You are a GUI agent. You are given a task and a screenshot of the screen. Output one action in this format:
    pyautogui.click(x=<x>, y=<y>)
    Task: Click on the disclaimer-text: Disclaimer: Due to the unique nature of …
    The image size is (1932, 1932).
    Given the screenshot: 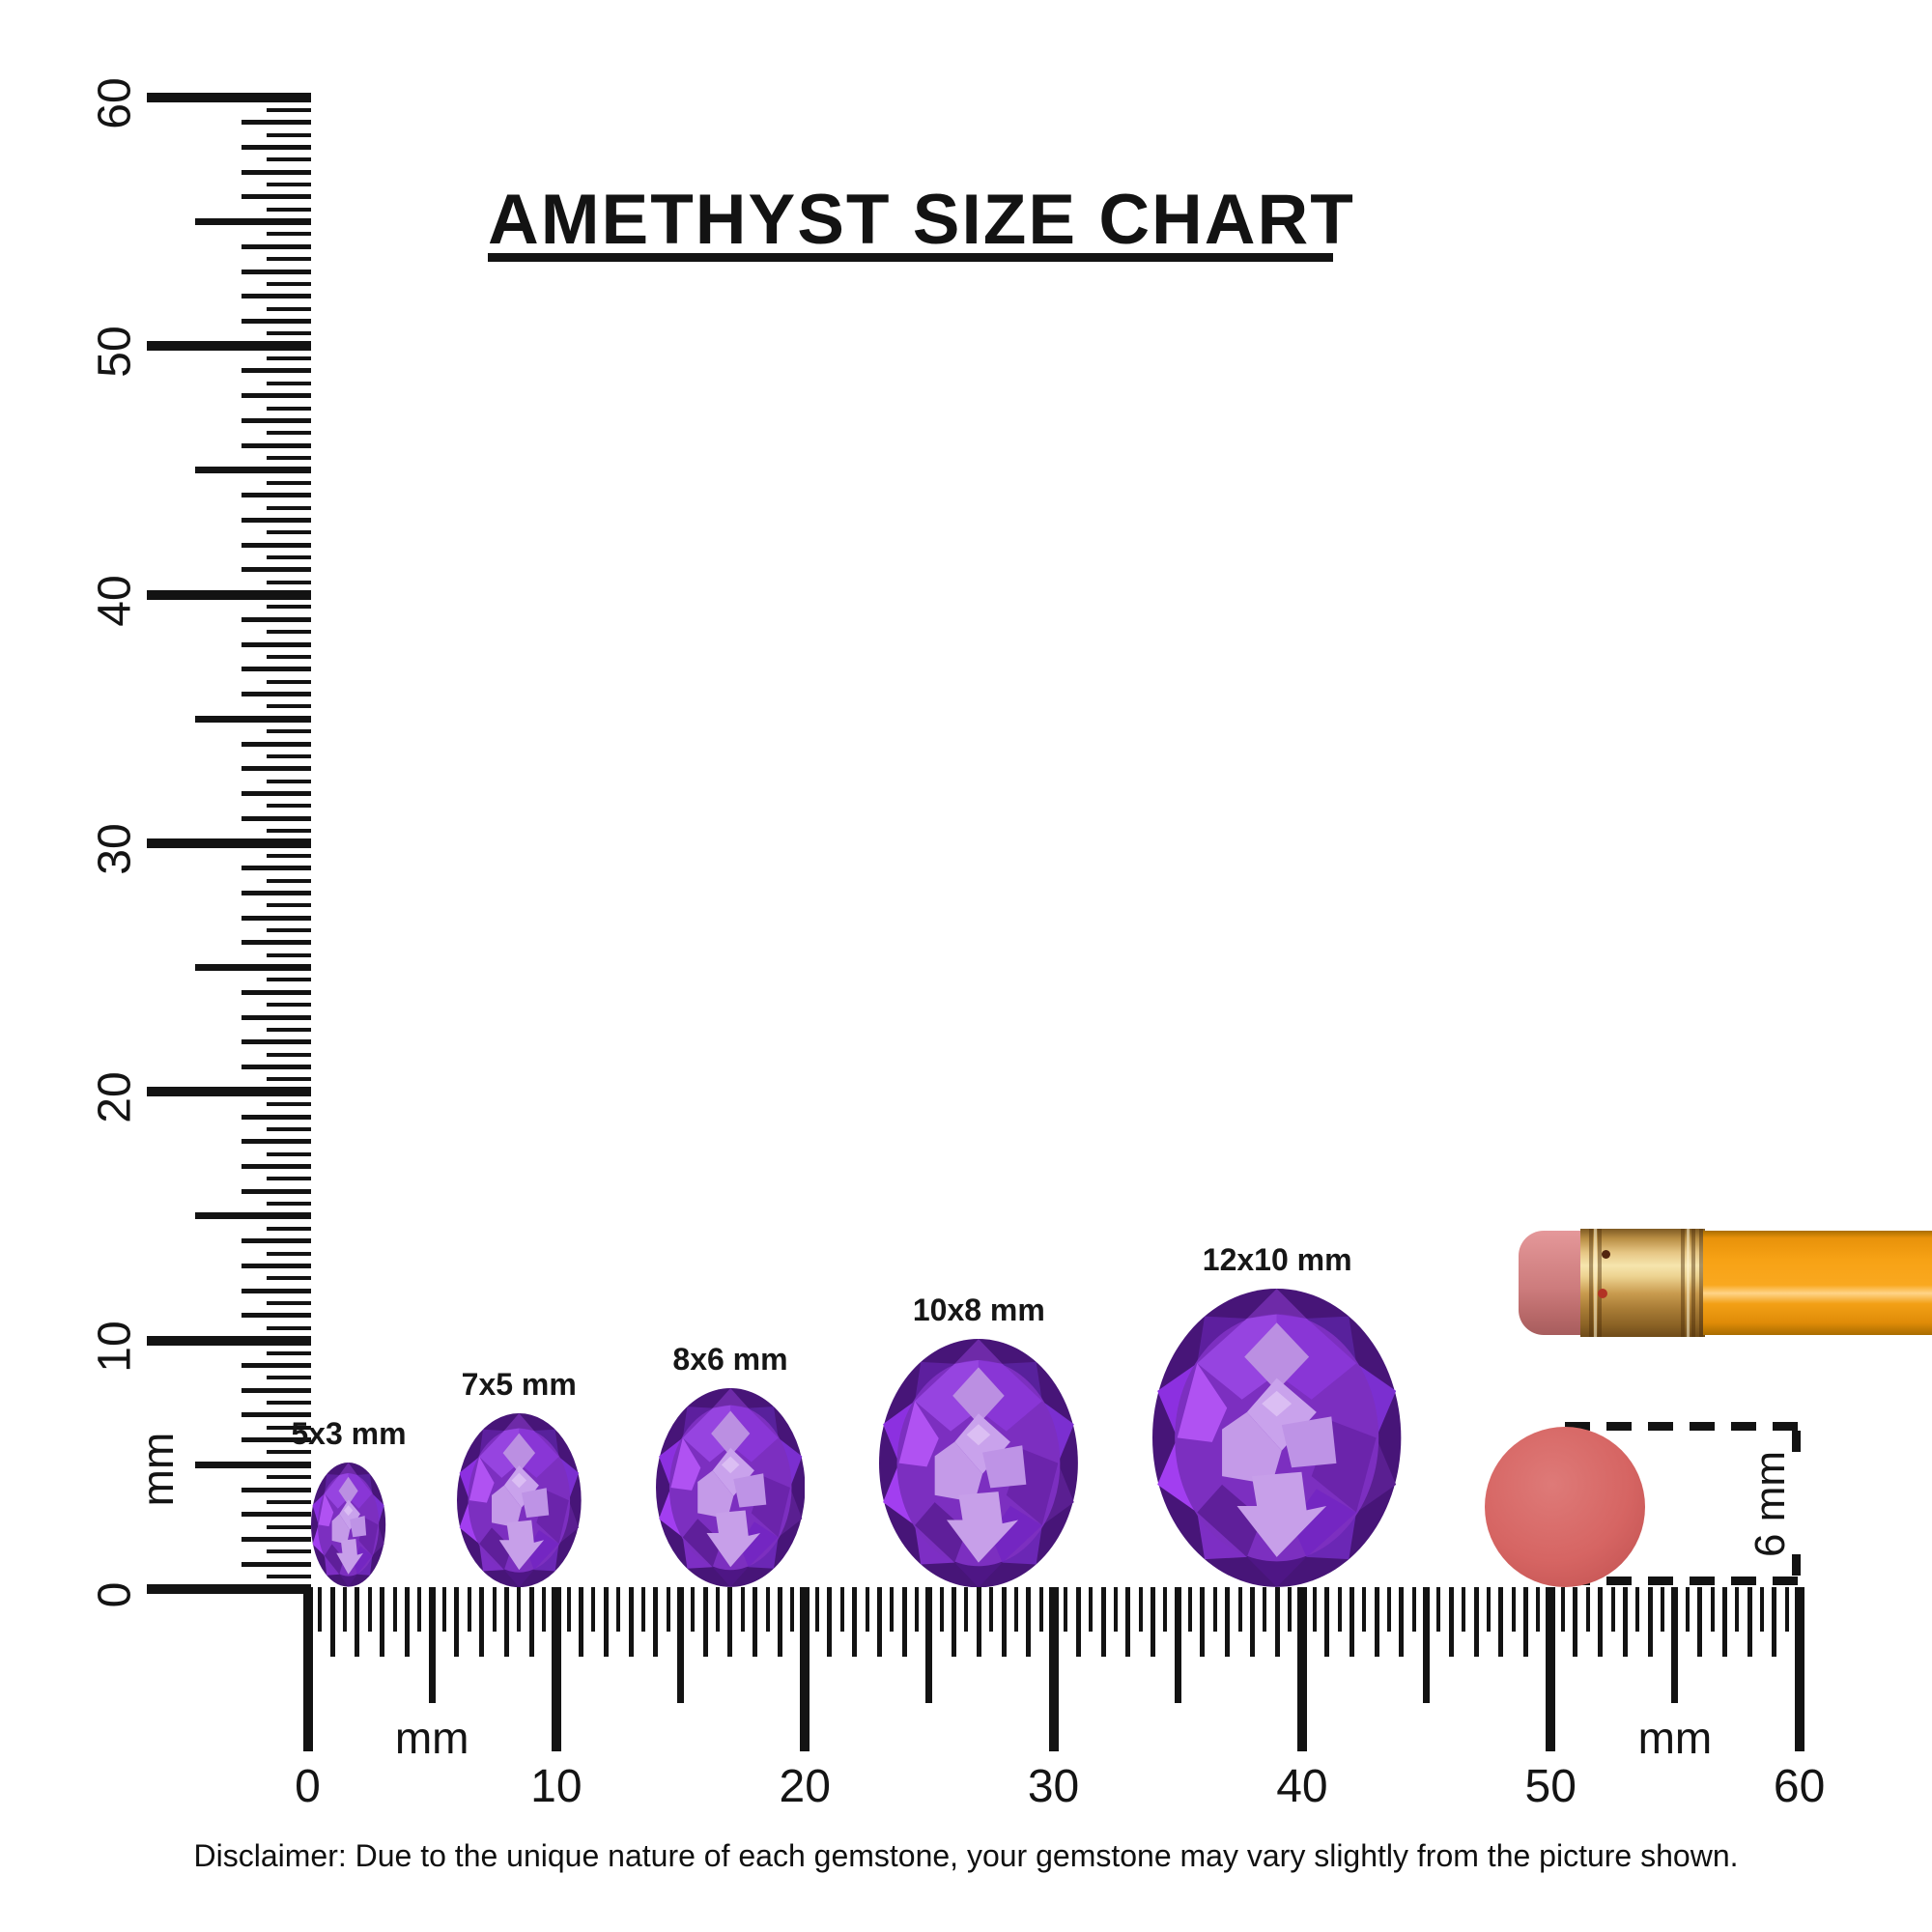 What is the action you would take?
    pyautogui.click(x=966, y=1855)
    